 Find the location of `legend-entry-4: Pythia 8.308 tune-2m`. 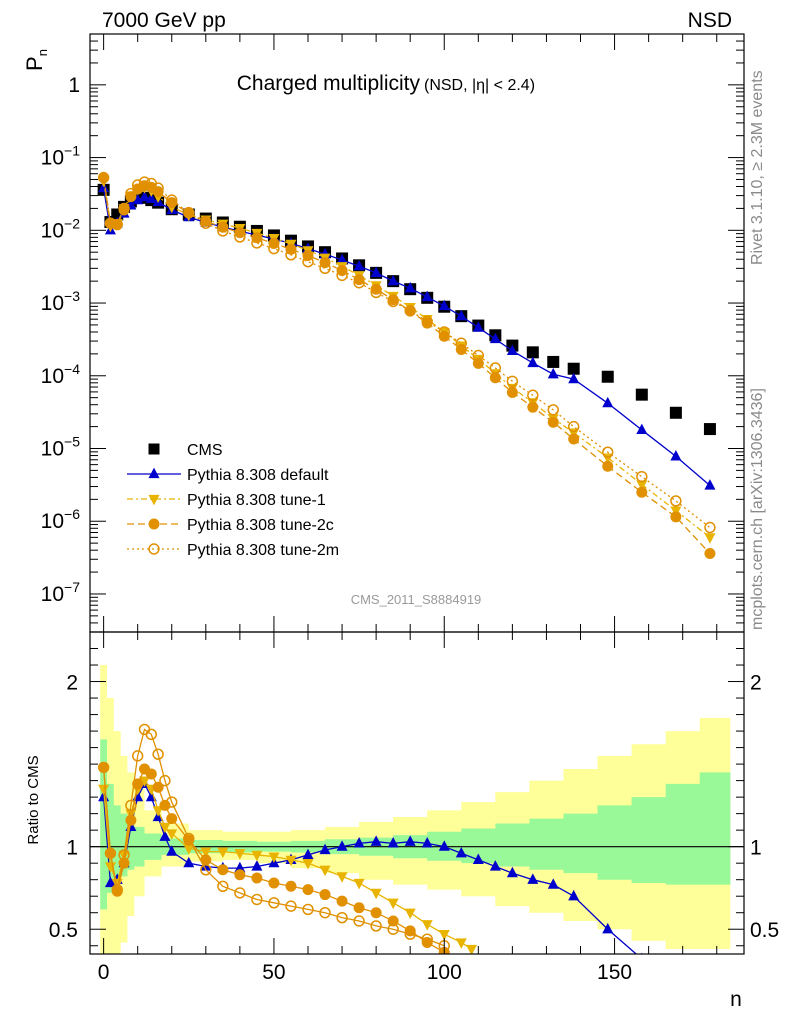

legend-entry-4: Pythia 8.308 tune-2m is located at coordinates (233, 550).